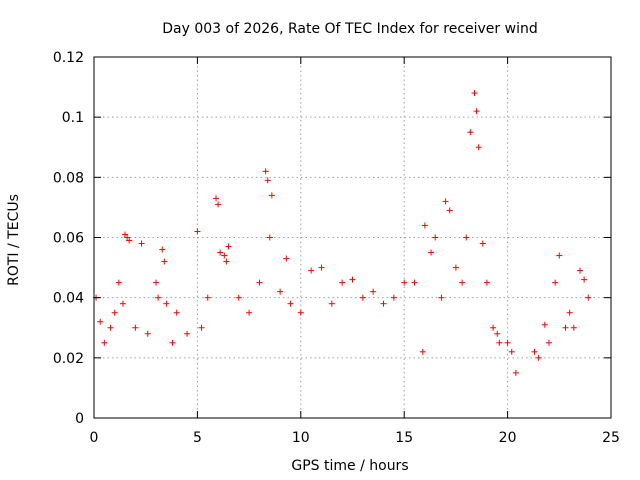 Image resolution: width=640 pixels, height=480 pixels. I want to click on x-tick-label: 10, so click(301, 438).